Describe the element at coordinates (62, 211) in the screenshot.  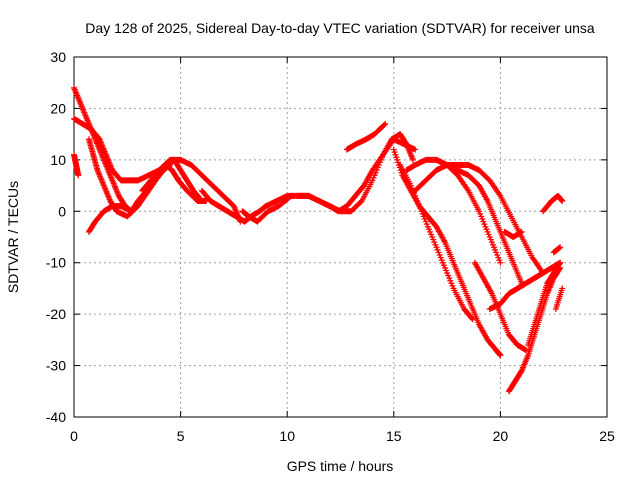
I see `y-tick-label: 0` at that location.